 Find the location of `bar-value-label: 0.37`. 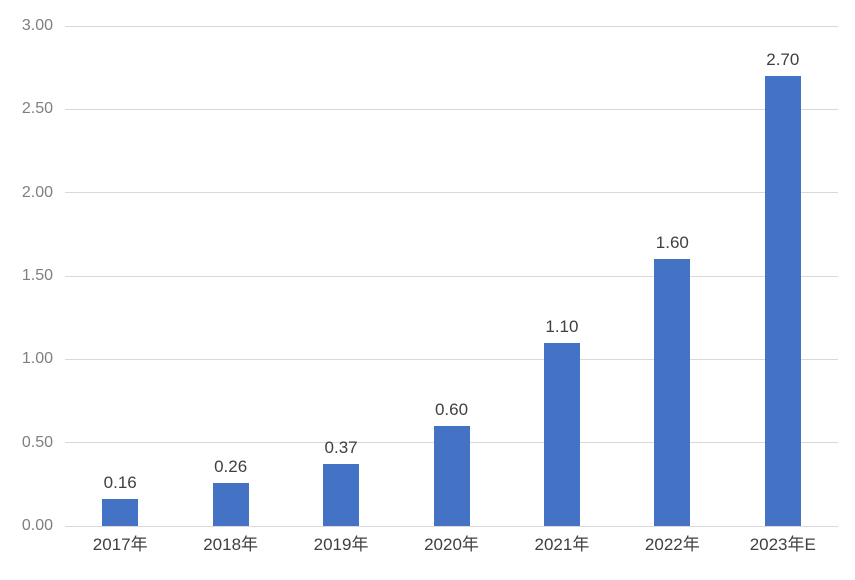

bar-value-label: 0.37 is located at coordinates (341, 447).